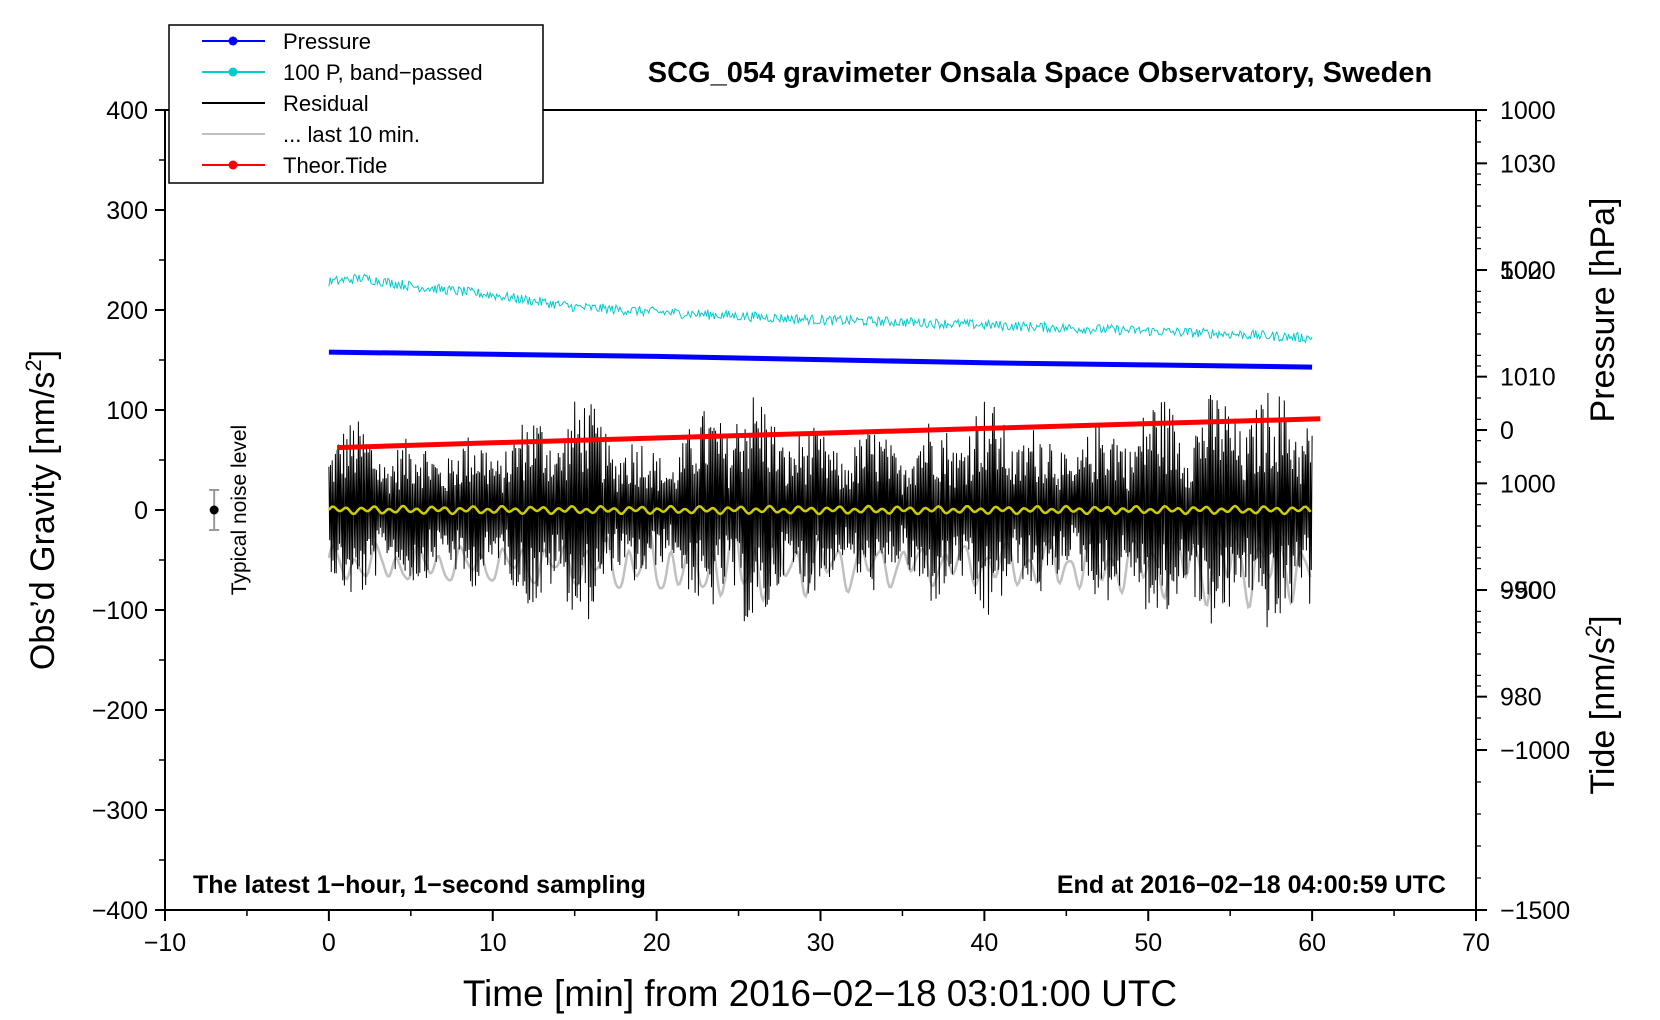 The width and height of the screenshot is (1660, 1020). What do you see at coordinates (1603, 619) in the screenshot?
I see `tide-axis-label-close: ]` at bounding box center [1603, 619].